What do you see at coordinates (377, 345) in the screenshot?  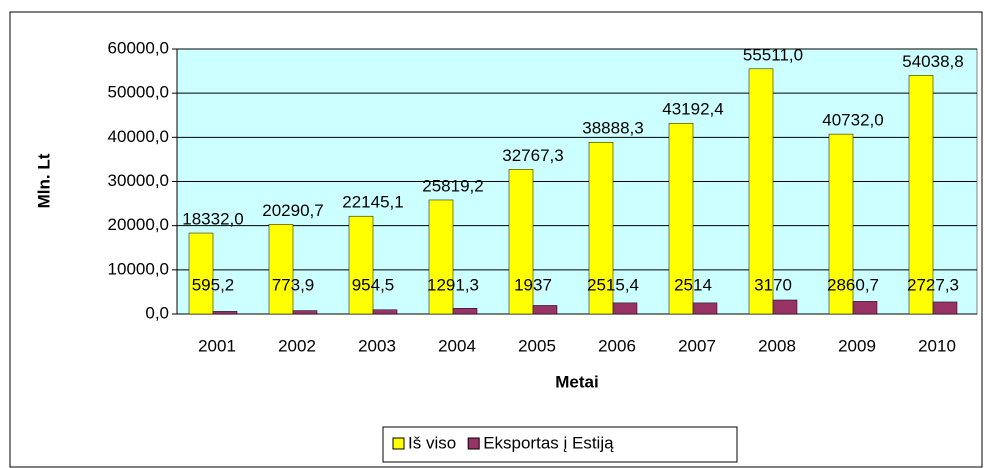 I see `x-tick-label: 2003` at bounding box center [377, 345].